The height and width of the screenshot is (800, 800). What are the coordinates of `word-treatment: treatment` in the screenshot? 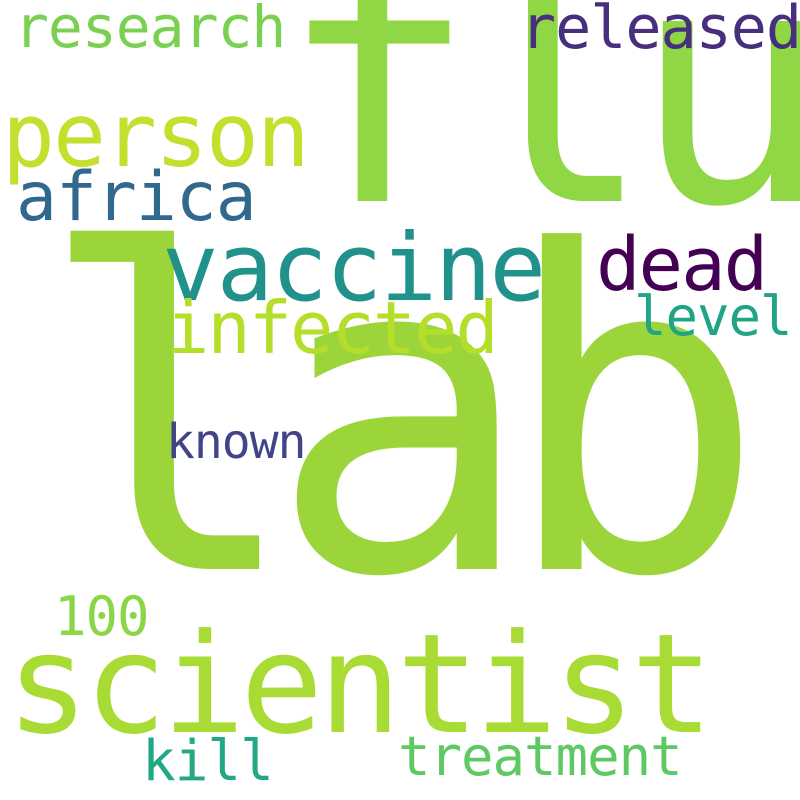 It's located at (540, 756).